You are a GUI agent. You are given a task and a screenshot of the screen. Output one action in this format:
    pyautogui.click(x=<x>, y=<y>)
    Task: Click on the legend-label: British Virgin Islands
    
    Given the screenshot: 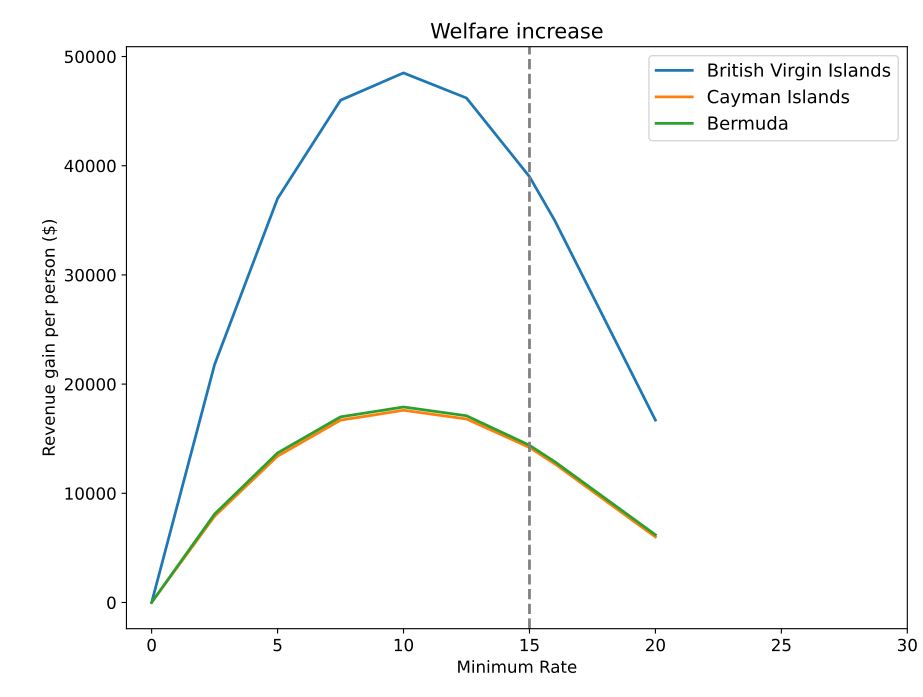 What is the action you would take?
    pyautogui.click(x=799, y=71)
    